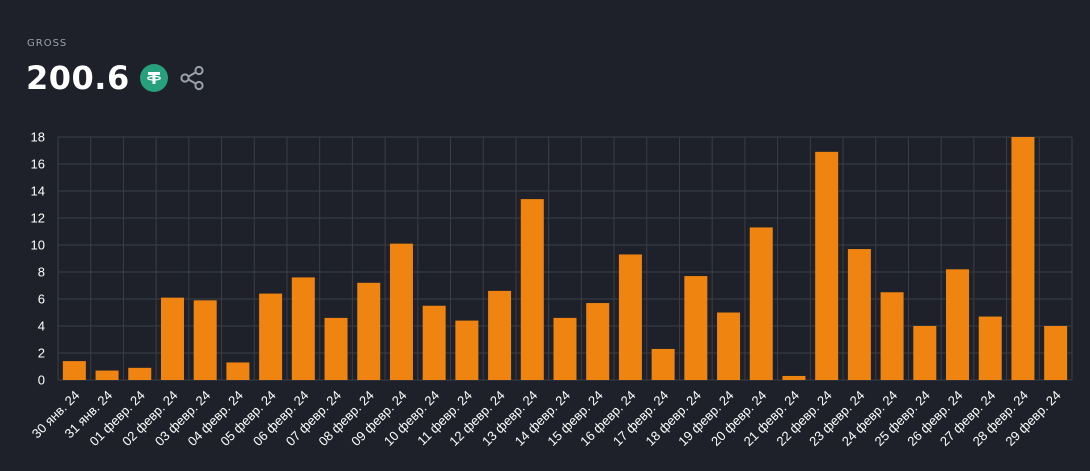 The width and height of the screenshot is (1090, 471). I want to click on share-icon, so click(192, 78).